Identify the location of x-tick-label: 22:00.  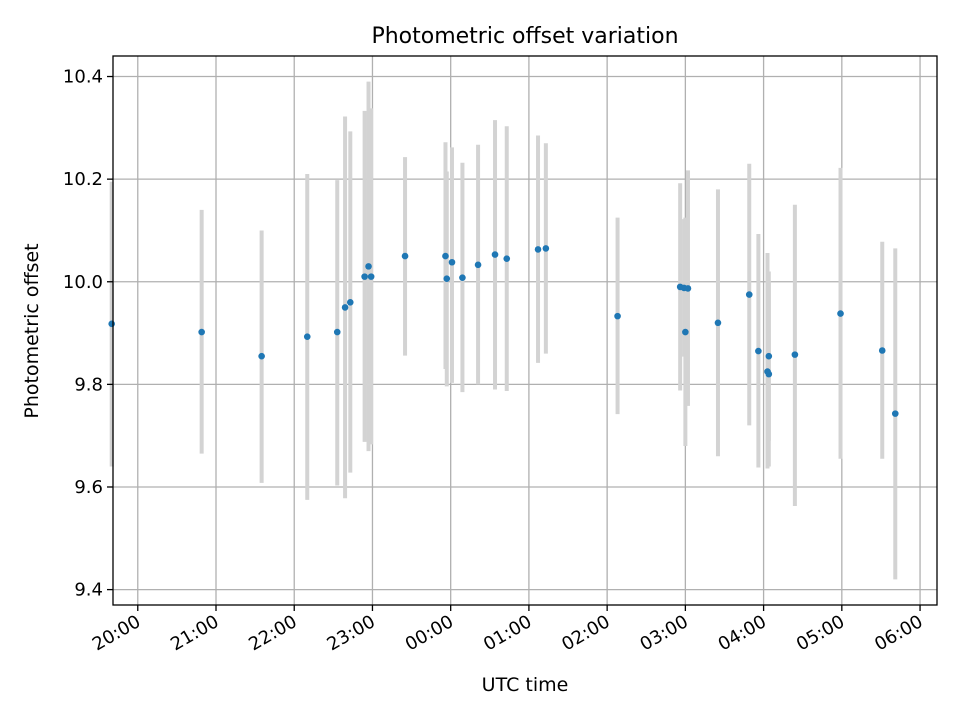
(272, 633).